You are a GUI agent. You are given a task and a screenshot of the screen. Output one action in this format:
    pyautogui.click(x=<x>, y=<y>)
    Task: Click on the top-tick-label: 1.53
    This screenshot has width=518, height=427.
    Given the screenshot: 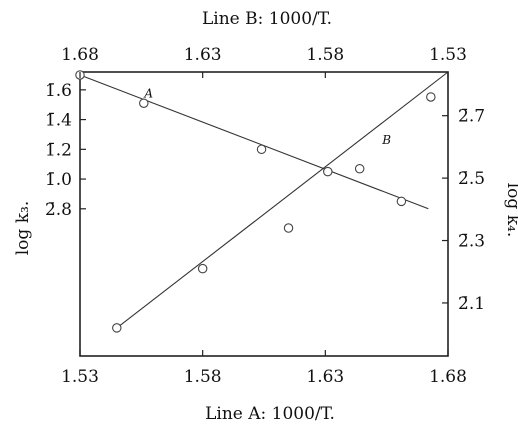 What is the action you would take?
    pyautogui.click(x=448, y=55)
    